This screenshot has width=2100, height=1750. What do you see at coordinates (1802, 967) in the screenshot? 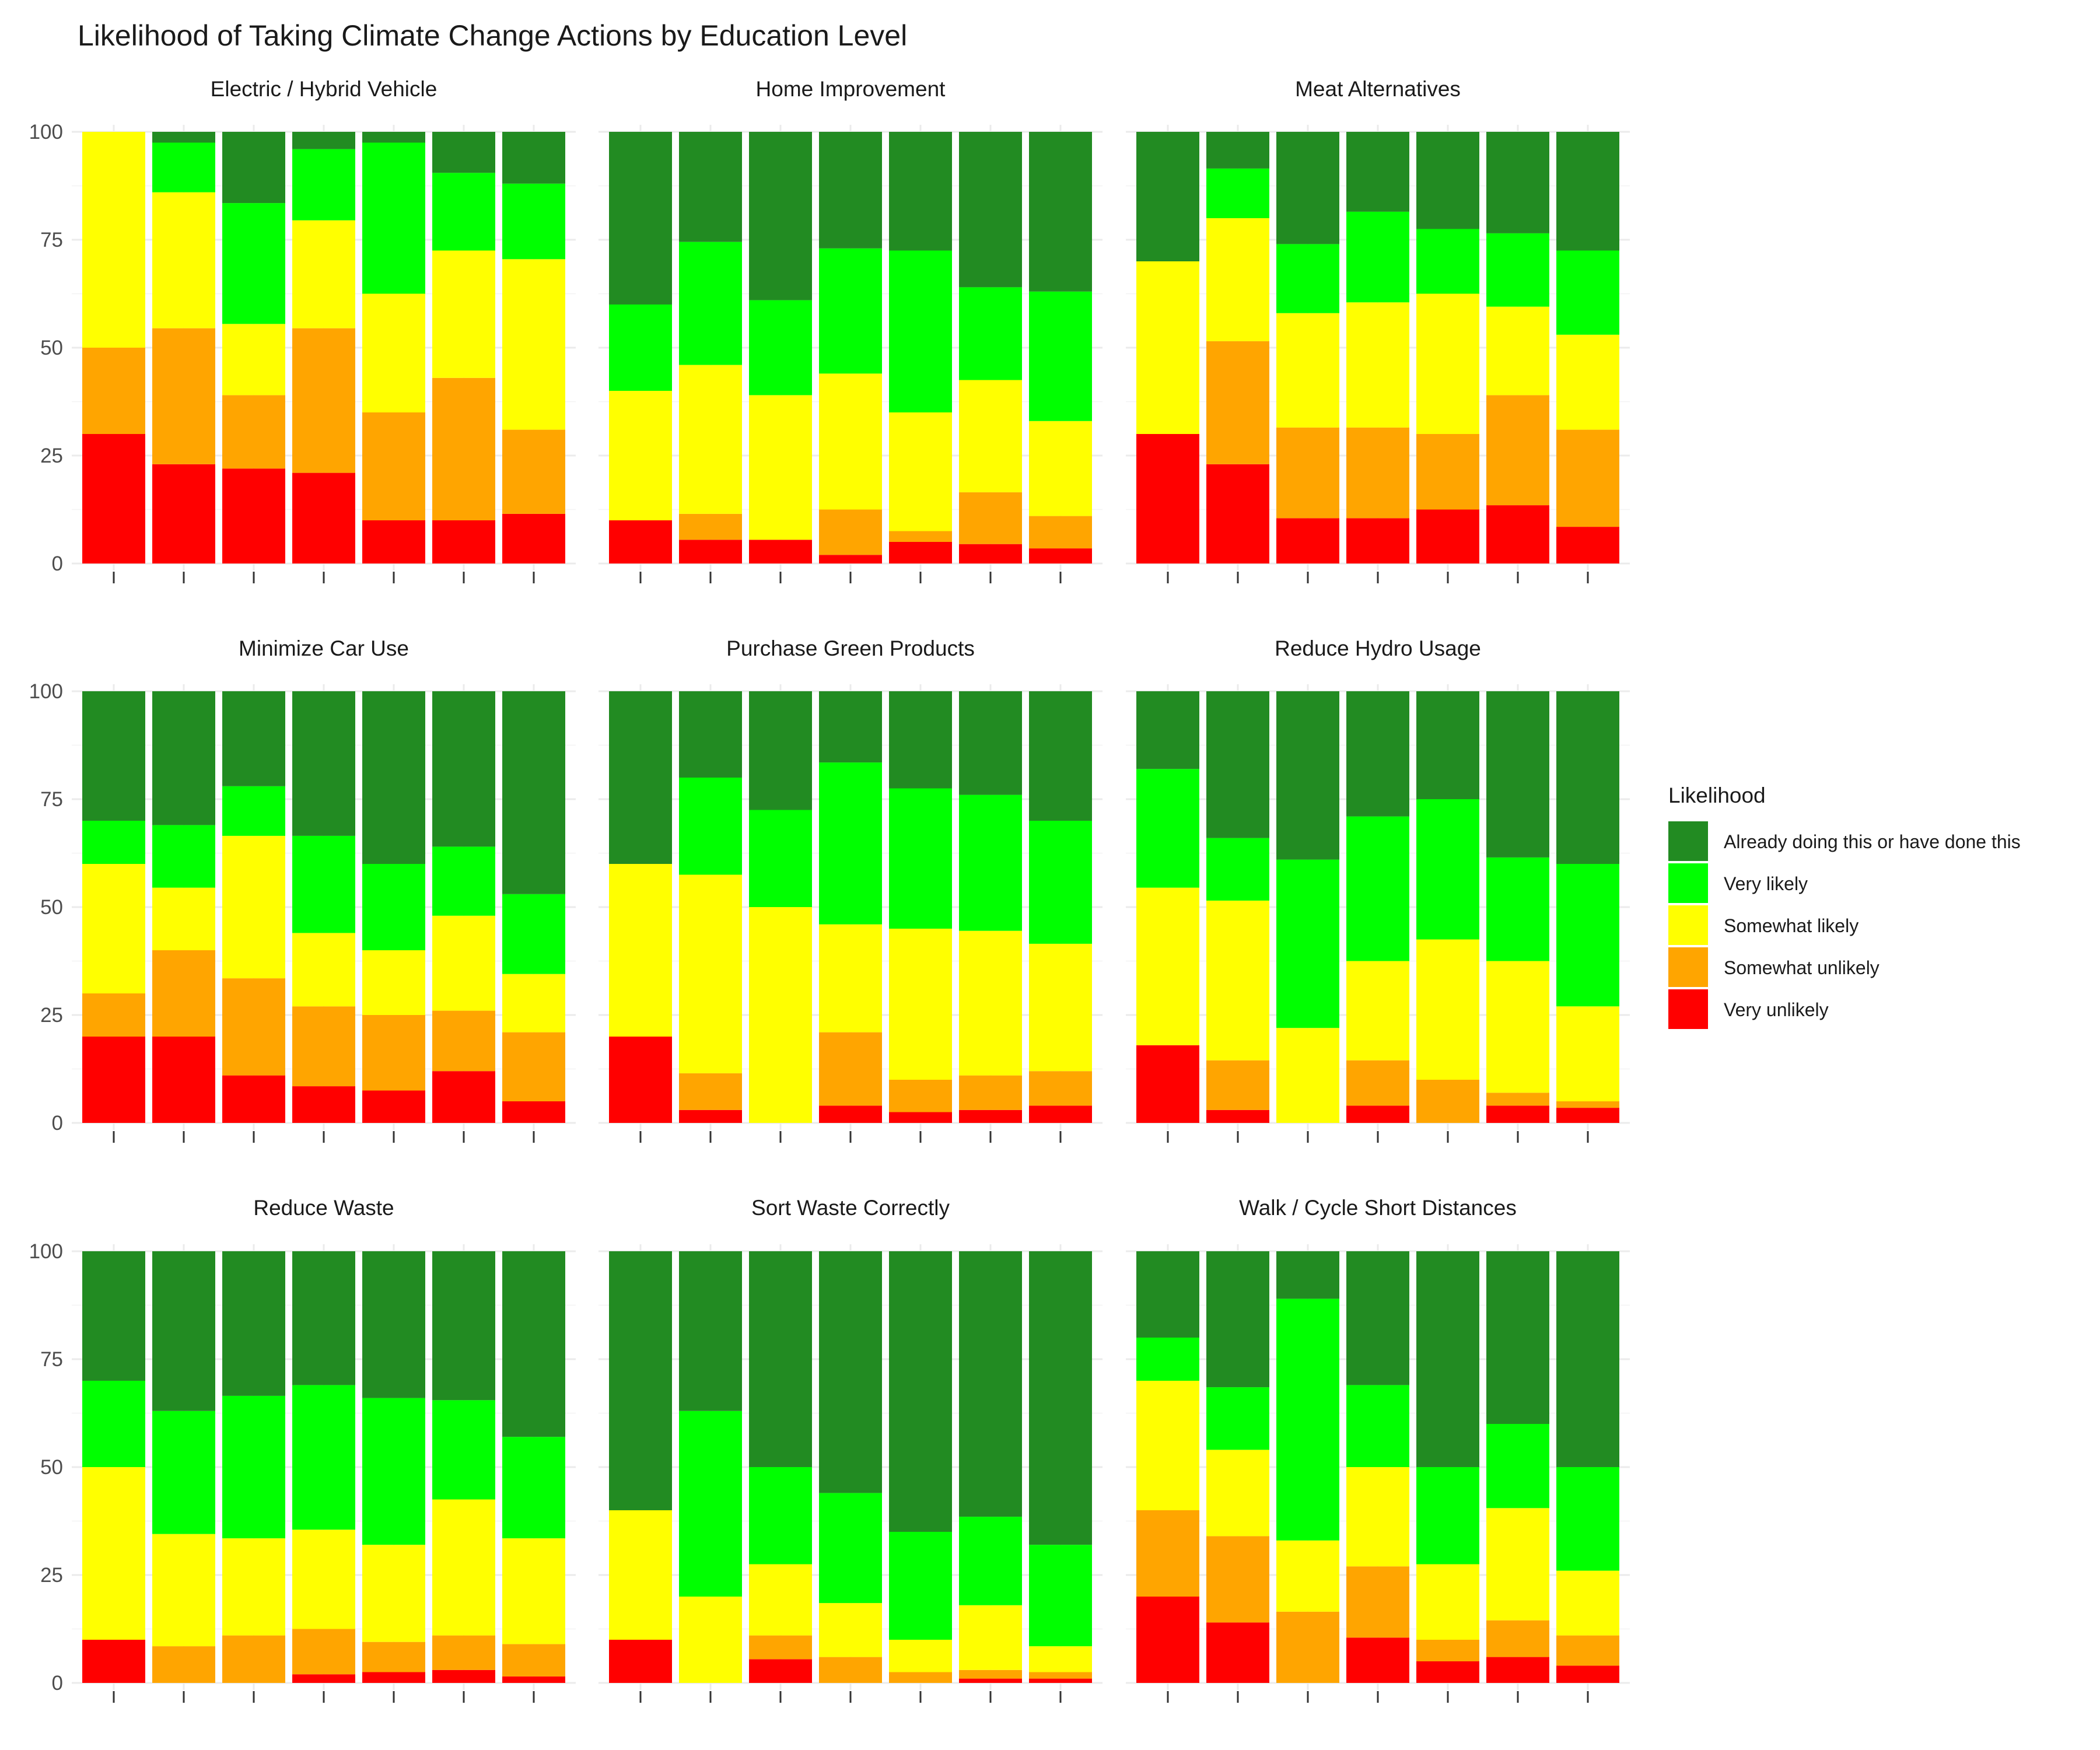
I see `legend-label: Somewhat unlikely` at bounding box center [1802, 967].